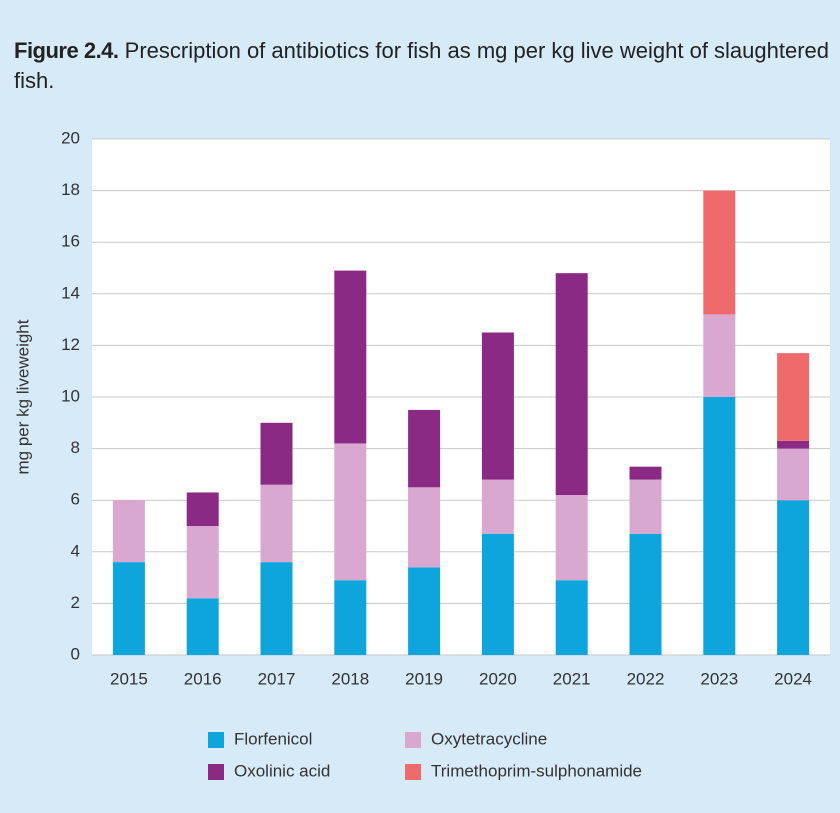 The height and width of the screenshot is (813, 840). I want to click on legend-label: Florfenicol, so click(273, 738).